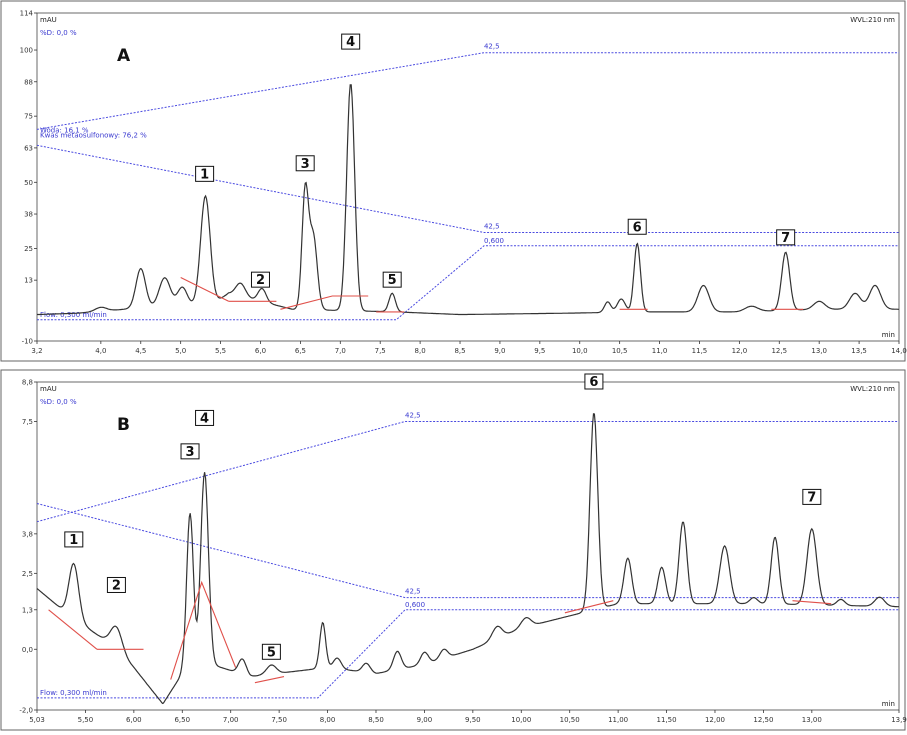 Image resolution: width=907 pixels, height=735 pixels. I want to click on panel-b-x-tick-label: 13,9, so click(899, 720).